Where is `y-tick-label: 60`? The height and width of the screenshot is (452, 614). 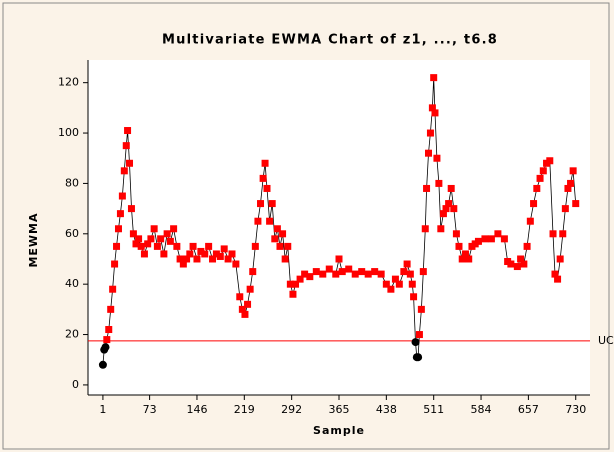
y-tick-label: 60 is located at coordinates (72, 233).